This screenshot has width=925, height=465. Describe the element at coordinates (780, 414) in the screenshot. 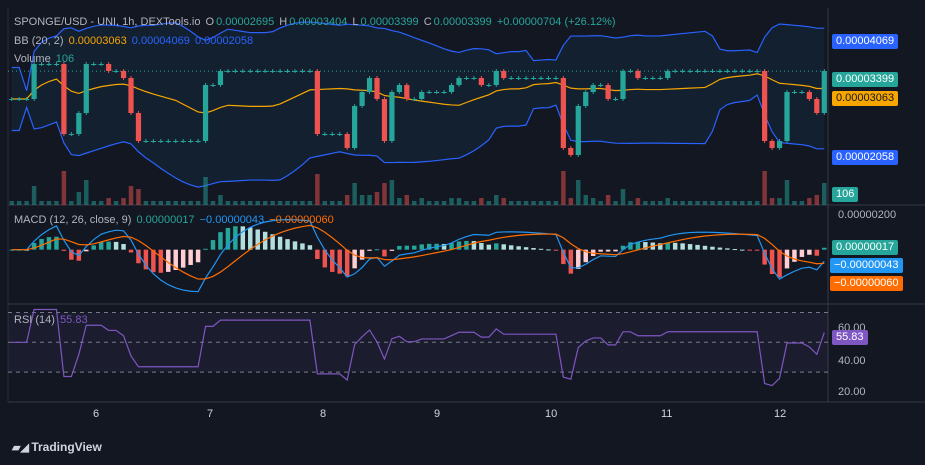

I see `x-tick-12: 12` at that location.